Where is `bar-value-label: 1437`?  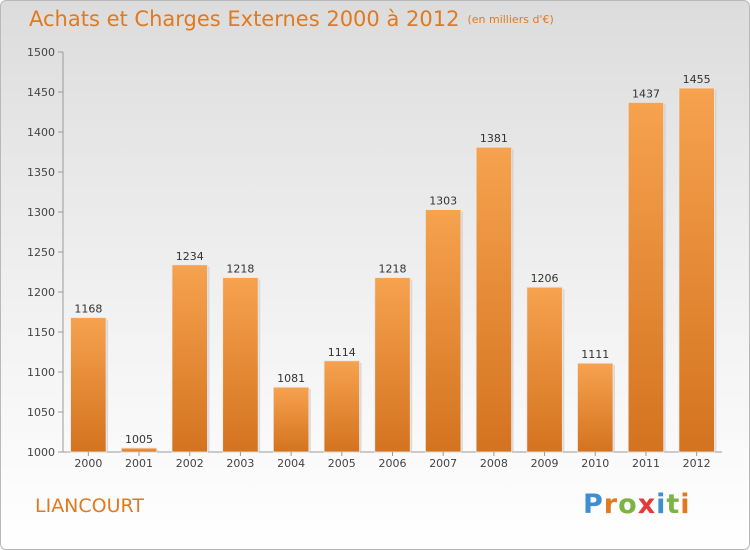 bar-value-label: 1437 is located at coordinates (646, 93).